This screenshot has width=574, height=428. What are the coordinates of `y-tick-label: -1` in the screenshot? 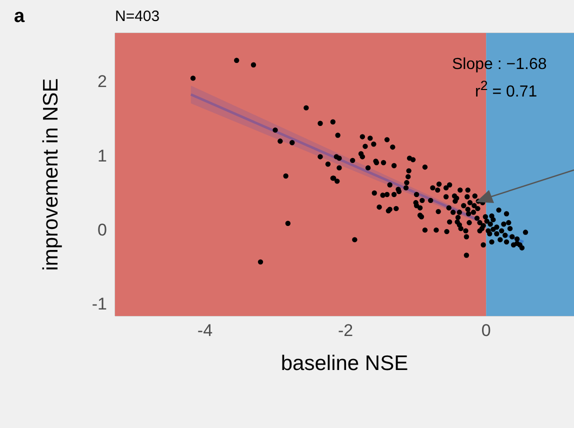 It's located at (99, 304).